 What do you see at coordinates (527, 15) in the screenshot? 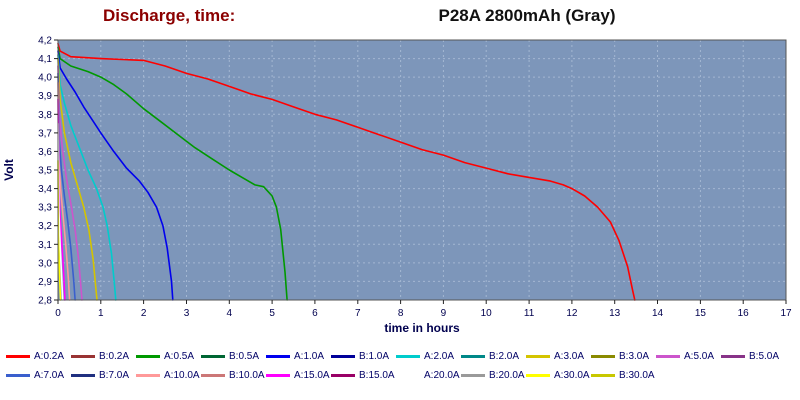
I see `chart-title-right: P28A 2800mAh (Gray)` at bounding box center [527, 15].